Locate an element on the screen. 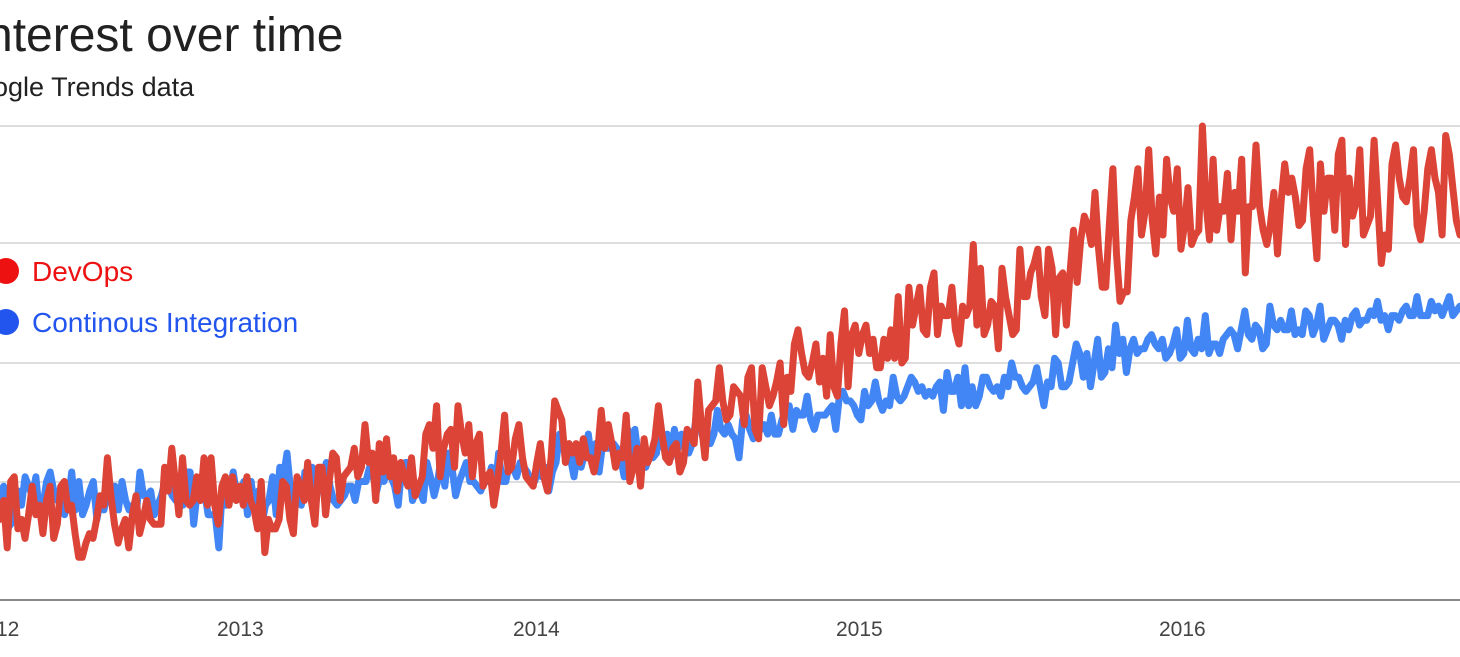 The width and height of the screenshot is (1460, 657). legend-label-devops: DevOps is located at coordinates (82, 271).